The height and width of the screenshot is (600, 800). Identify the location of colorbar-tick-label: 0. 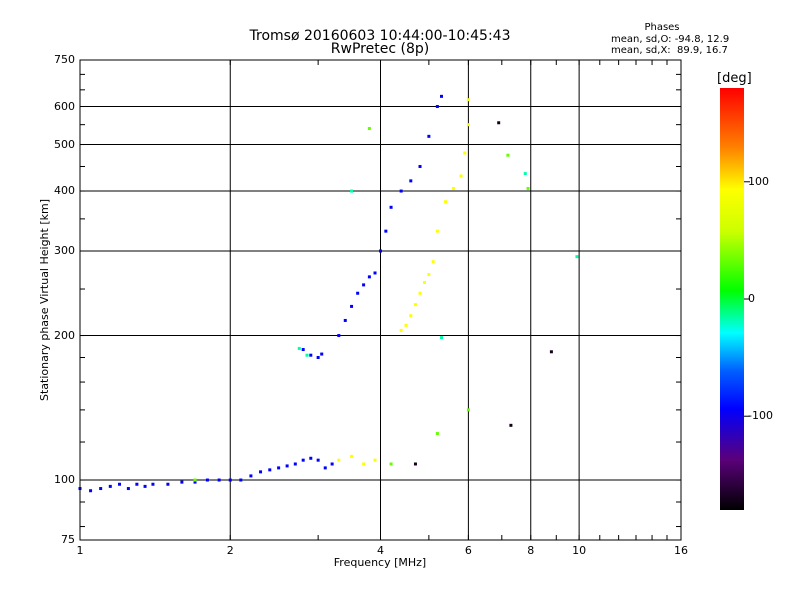
(751, 298).